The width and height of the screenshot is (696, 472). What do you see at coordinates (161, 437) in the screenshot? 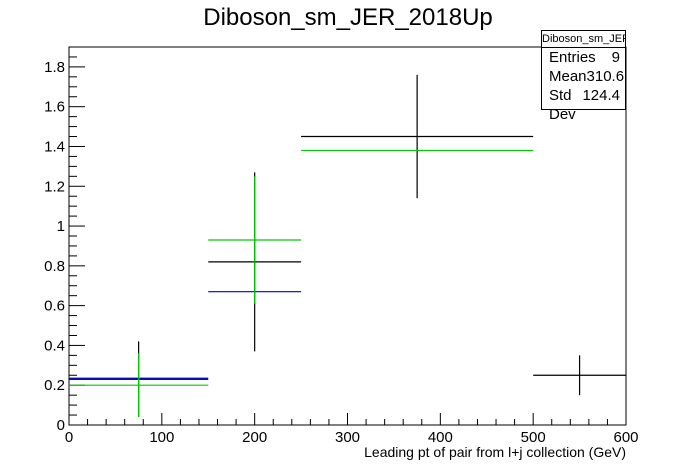
I see `x-tick-label: 100` at bounding box center [161, 437].